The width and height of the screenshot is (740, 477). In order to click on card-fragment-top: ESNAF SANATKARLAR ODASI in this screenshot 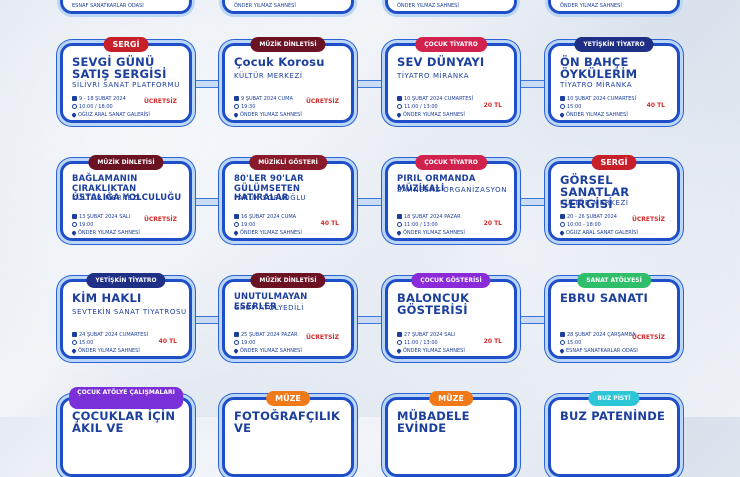, I will do `click(126, 7)`.